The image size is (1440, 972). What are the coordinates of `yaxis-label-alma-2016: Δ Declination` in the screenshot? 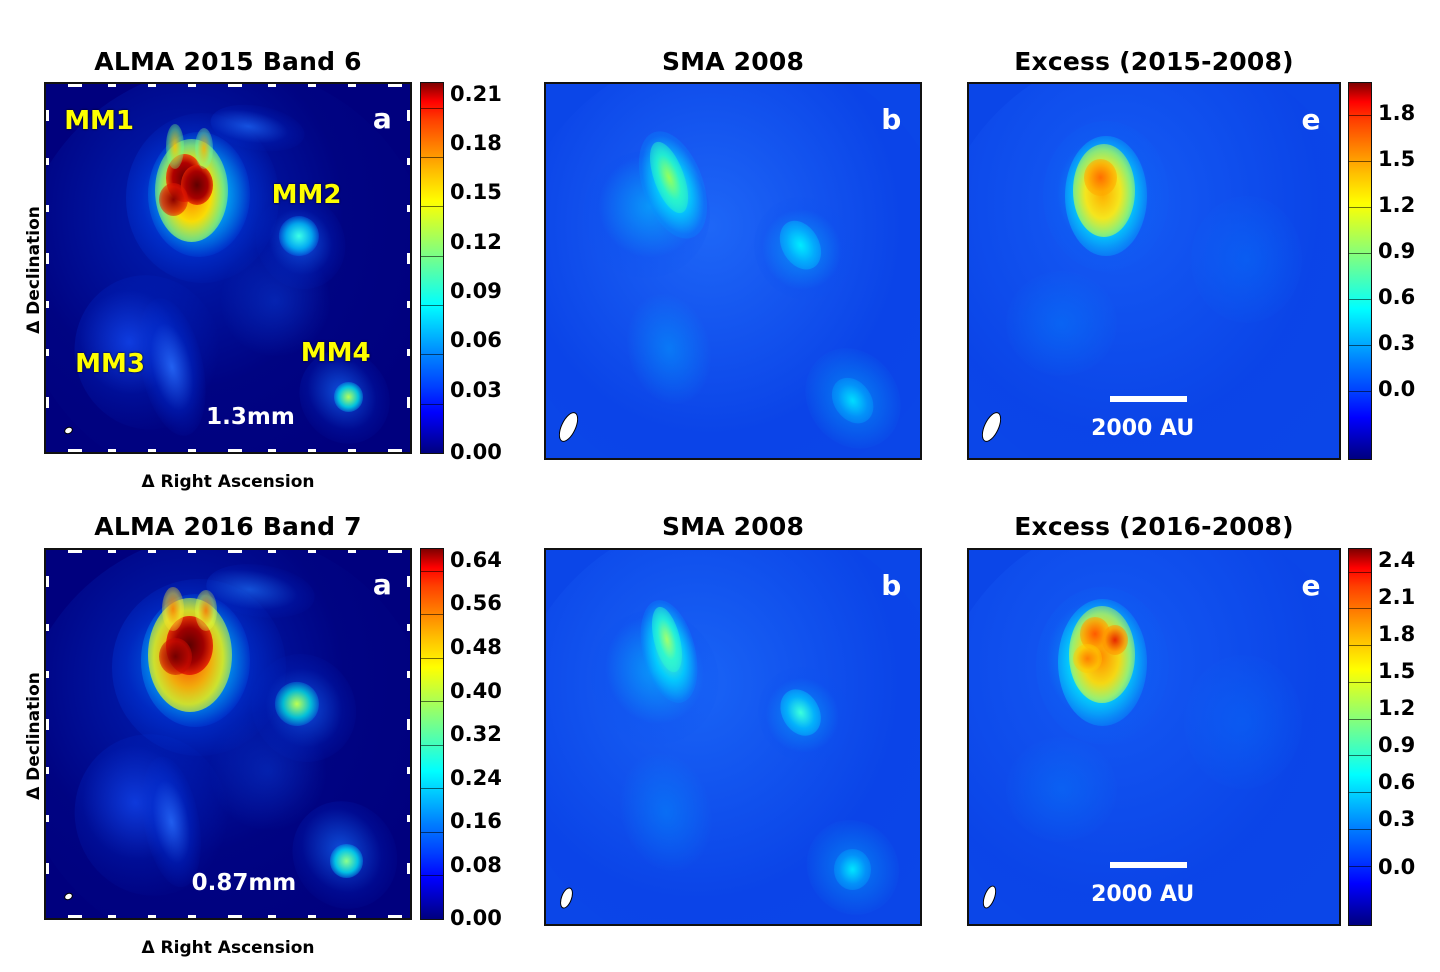 It's located at (34, 736).